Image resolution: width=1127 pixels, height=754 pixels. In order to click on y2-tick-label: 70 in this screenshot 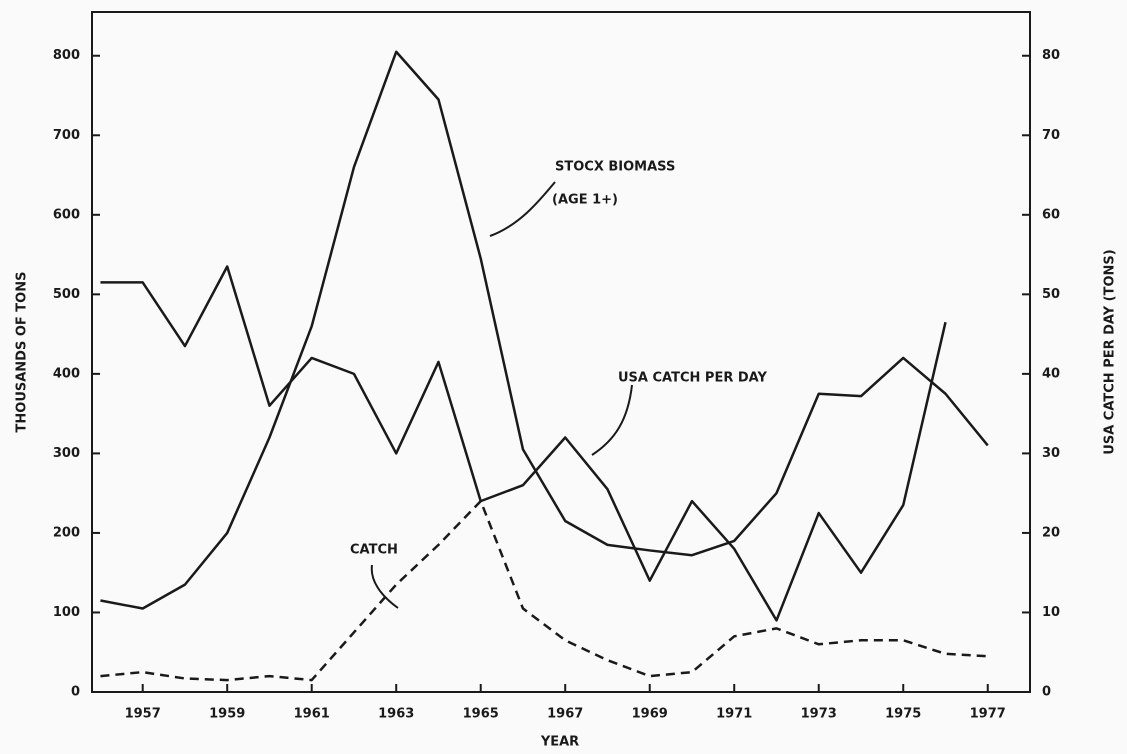, I will do `click(1051, 135)`.